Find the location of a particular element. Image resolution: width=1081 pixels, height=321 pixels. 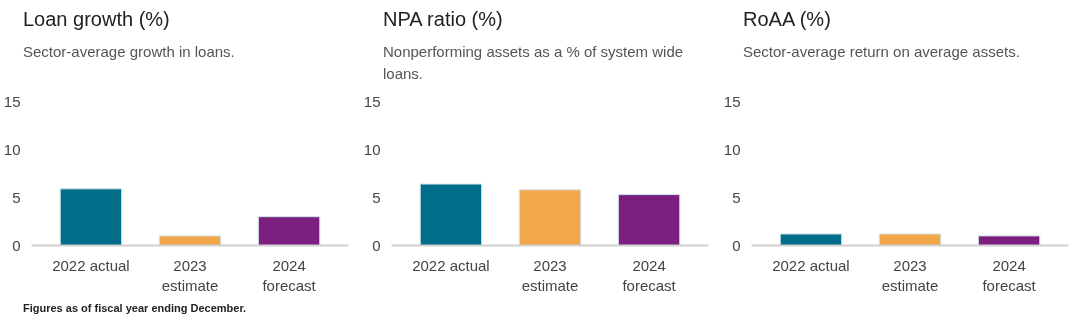

chart-subtitle: Sector-average growth in loans. is located at coordinates (129, 52).